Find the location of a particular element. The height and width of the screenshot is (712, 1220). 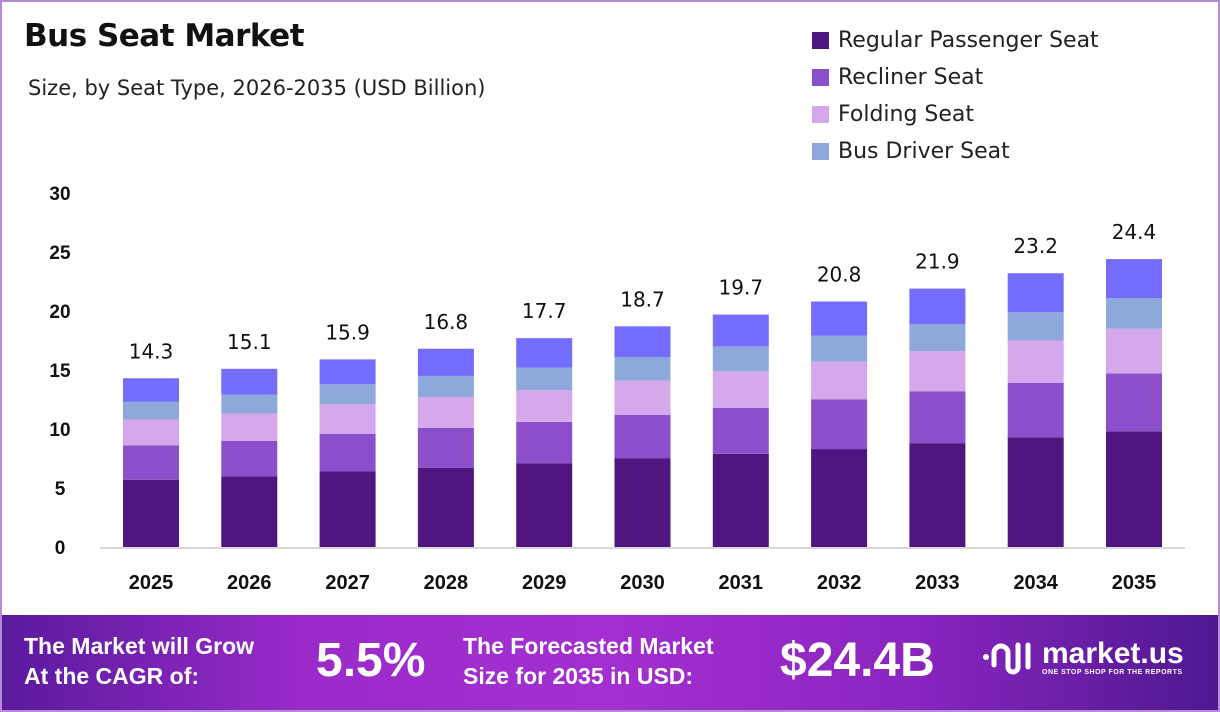

data-label: 14.3 is located at coordinates (151, 351).